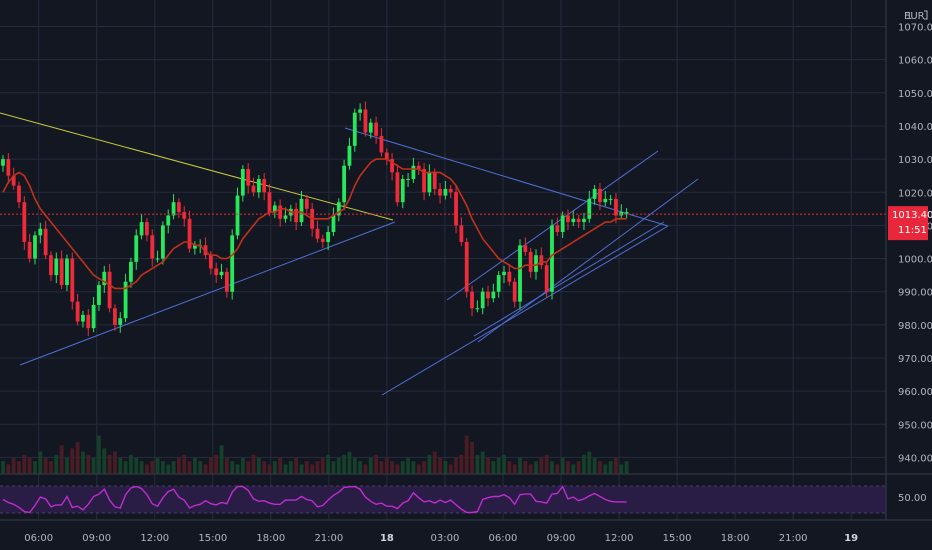 The width and height of the screenshot is (932, 550). Describe the element at coordinates (912, 498) in the screenshot. I see `rsi-axis-label: 50.00` at that location.